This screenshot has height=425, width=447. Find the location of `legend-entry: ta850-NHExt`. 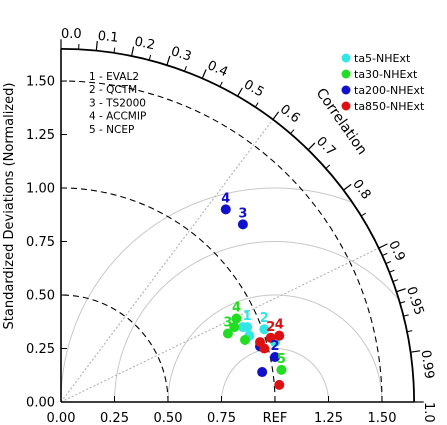

legend-entry: ta850-NHExt is located at coordinates (389, 106).